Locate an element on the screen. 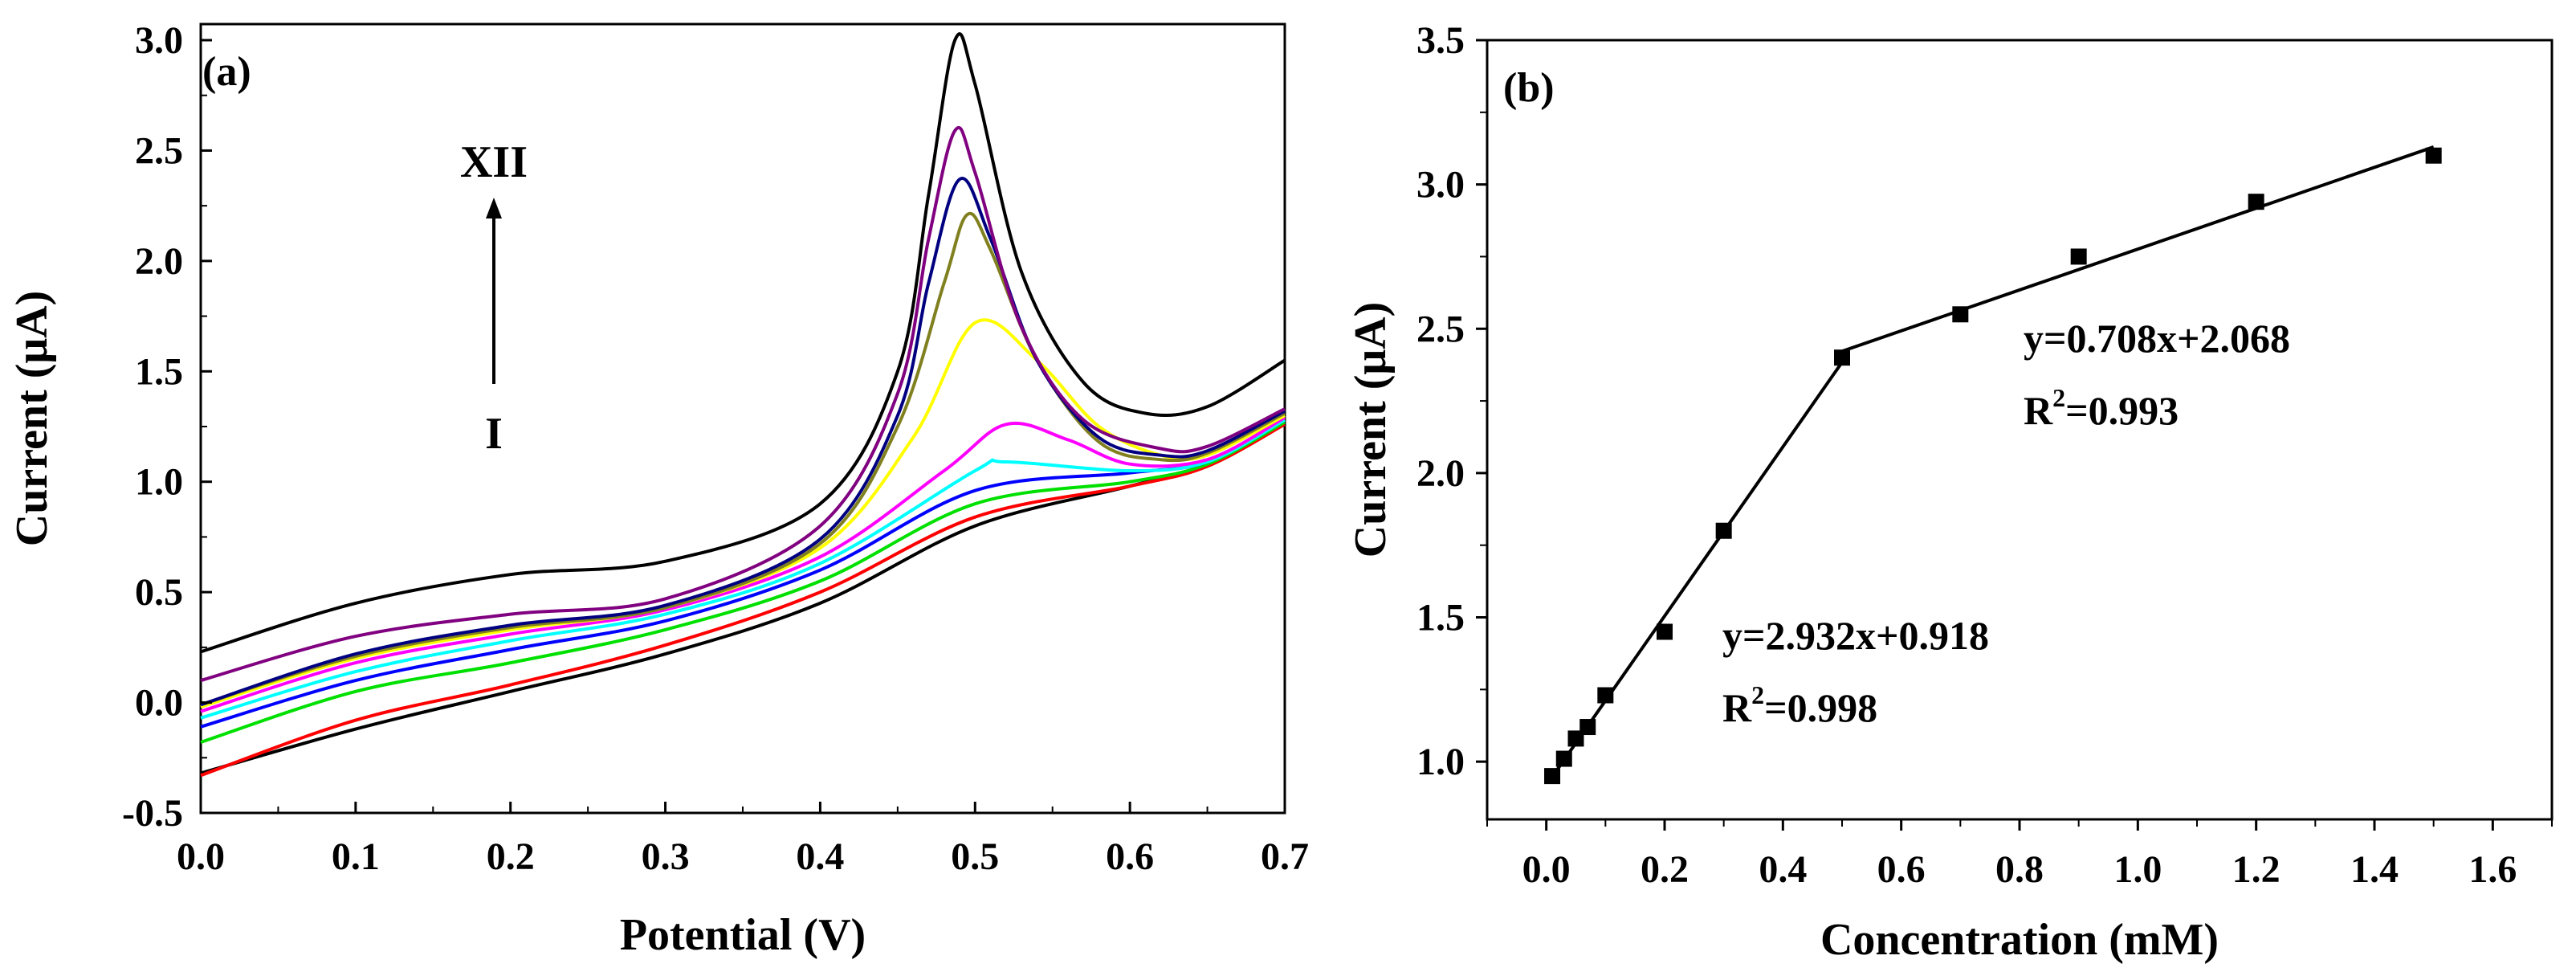 The height and width of the screenshot is (976, 2576). x-tick-label-a: 0.7 is located at coordinates (1285, 856).